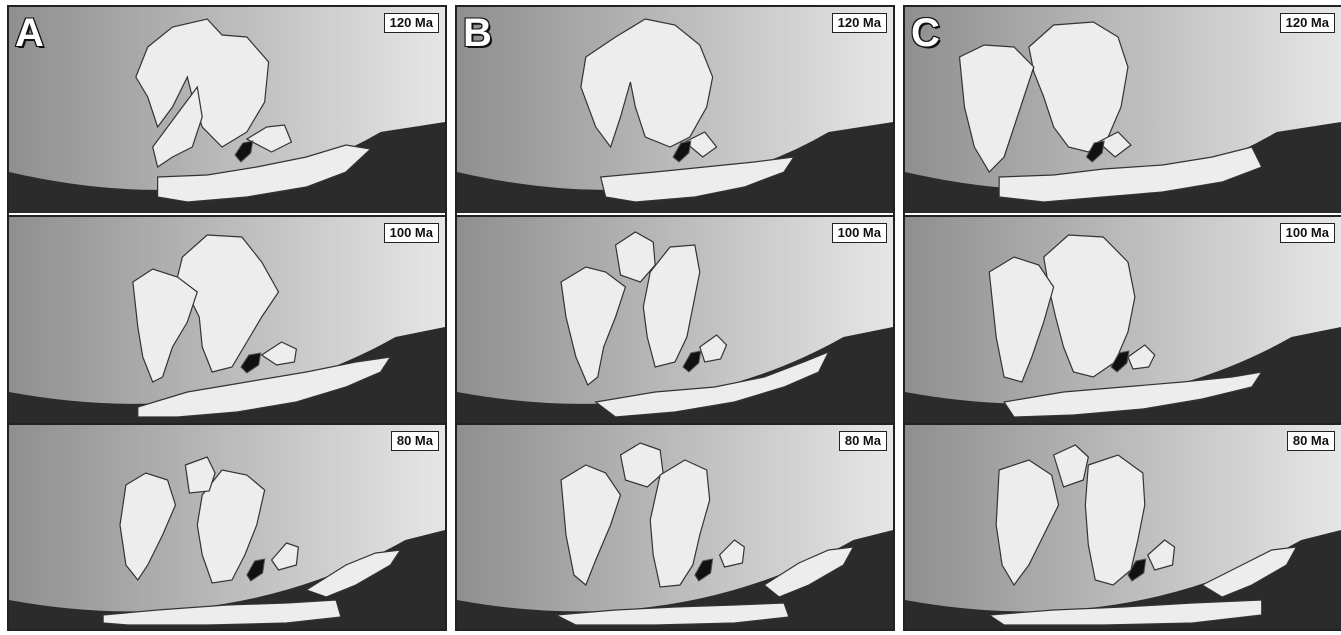 The width and height of the screenshot is (1341, 635). What do you see at coordinates (477, 33) in the screenshot?
I see `column-letter: B` at bounding box center [477, 33].